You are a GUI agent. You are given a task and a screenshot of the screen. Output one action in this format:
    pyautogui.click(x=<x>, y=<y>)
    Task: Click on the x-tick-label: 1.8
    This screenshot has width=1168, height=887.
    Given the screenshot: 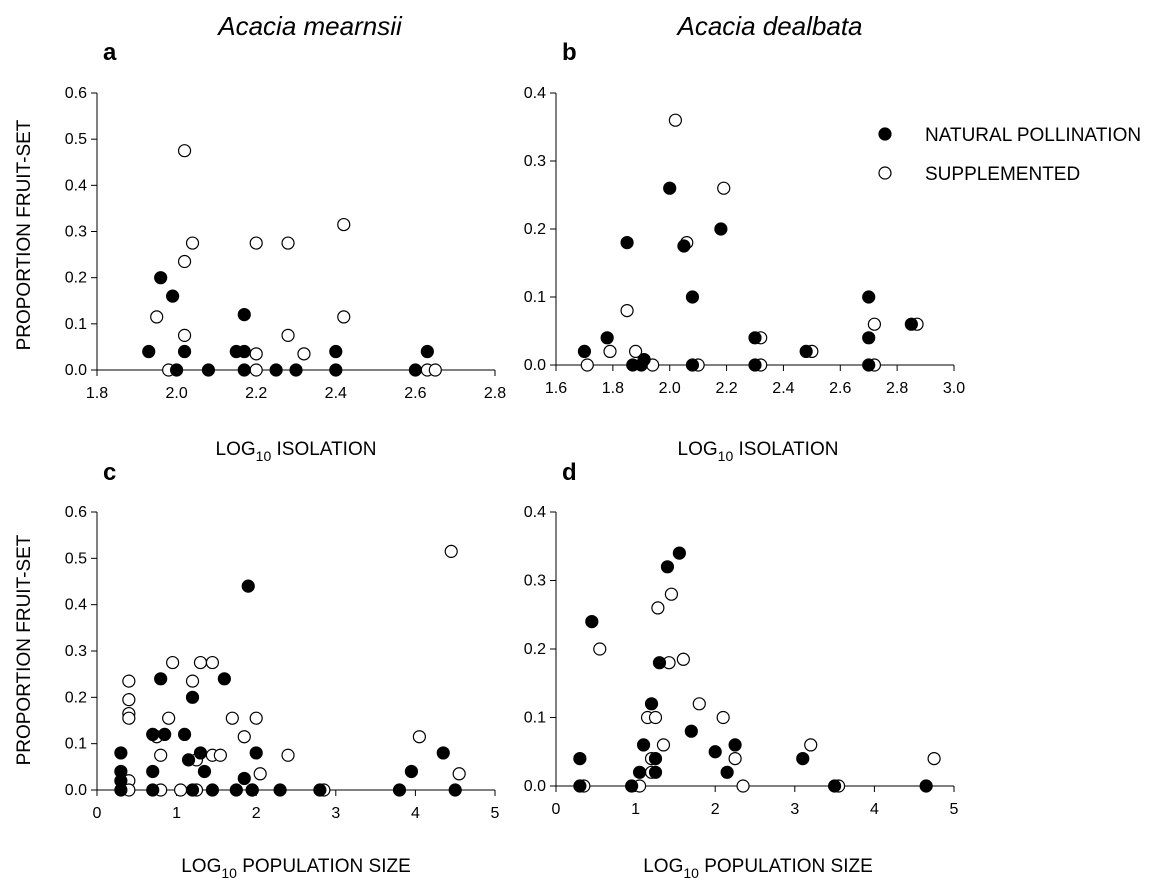 What is the action you would take?
    pyautogui.click(x=613, y=388)
    